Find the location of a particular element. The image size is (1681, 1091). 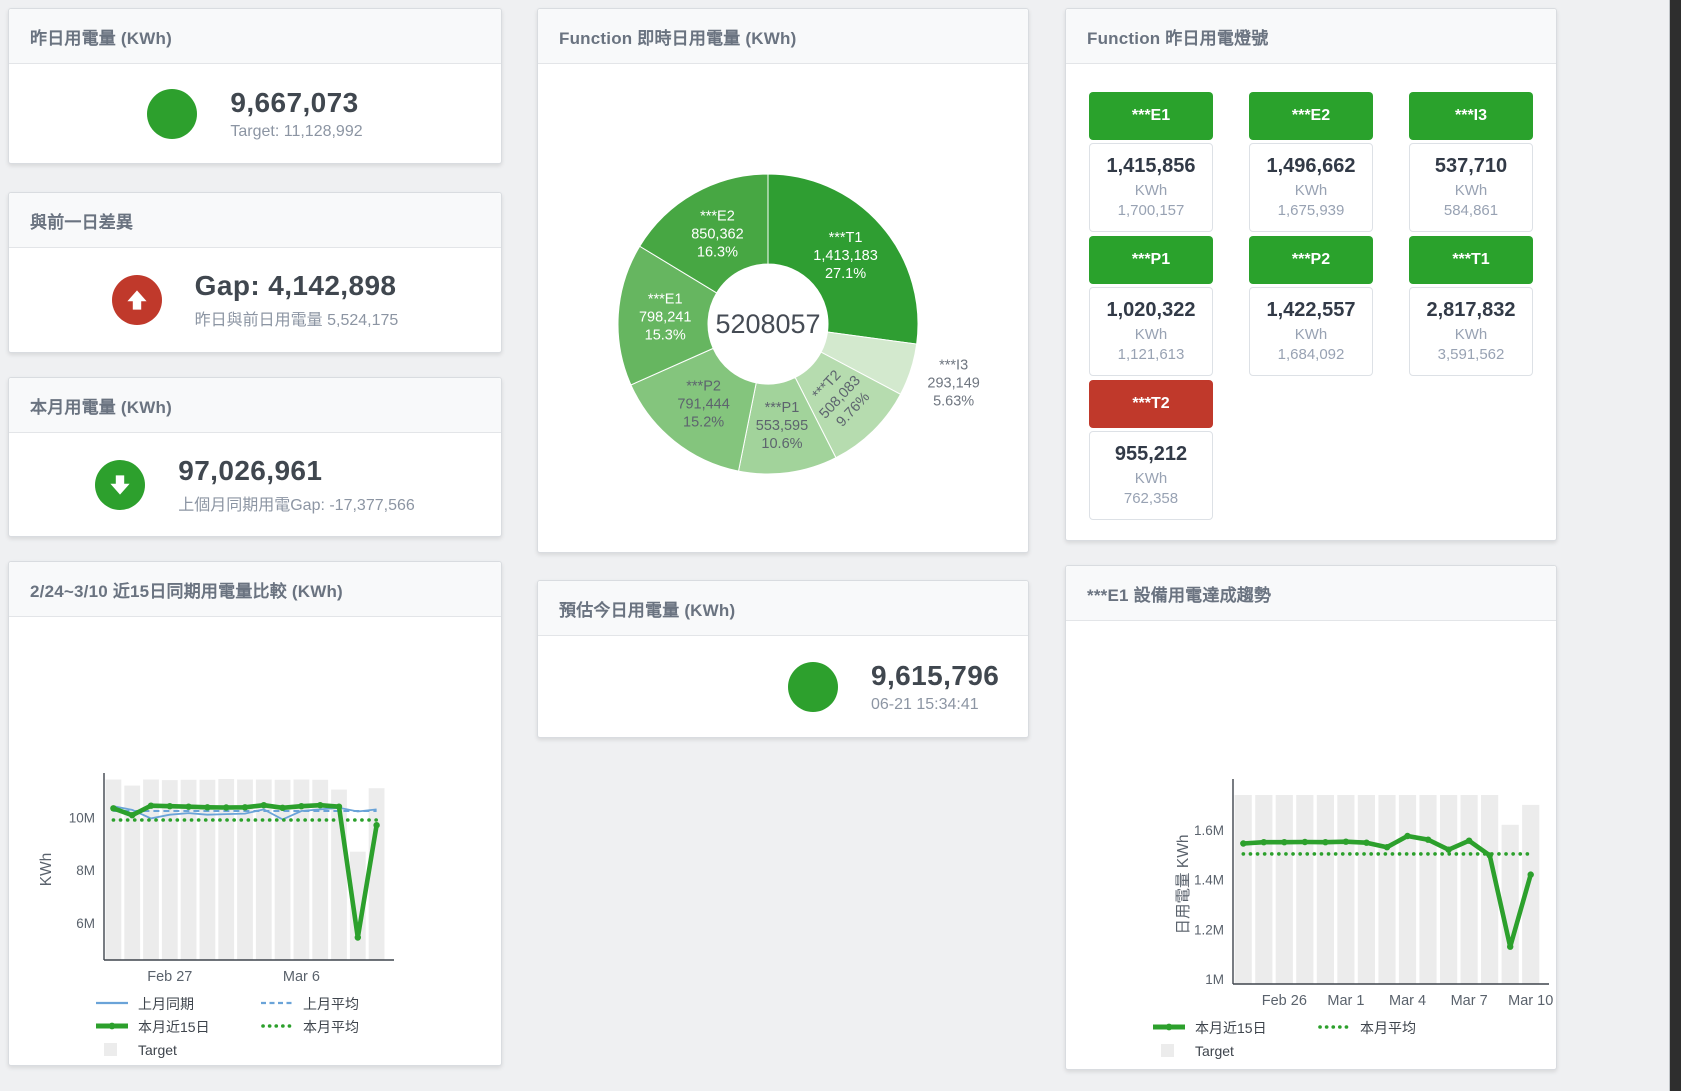

legend-label: 上月同期 is located at coordinates (166, 1003).